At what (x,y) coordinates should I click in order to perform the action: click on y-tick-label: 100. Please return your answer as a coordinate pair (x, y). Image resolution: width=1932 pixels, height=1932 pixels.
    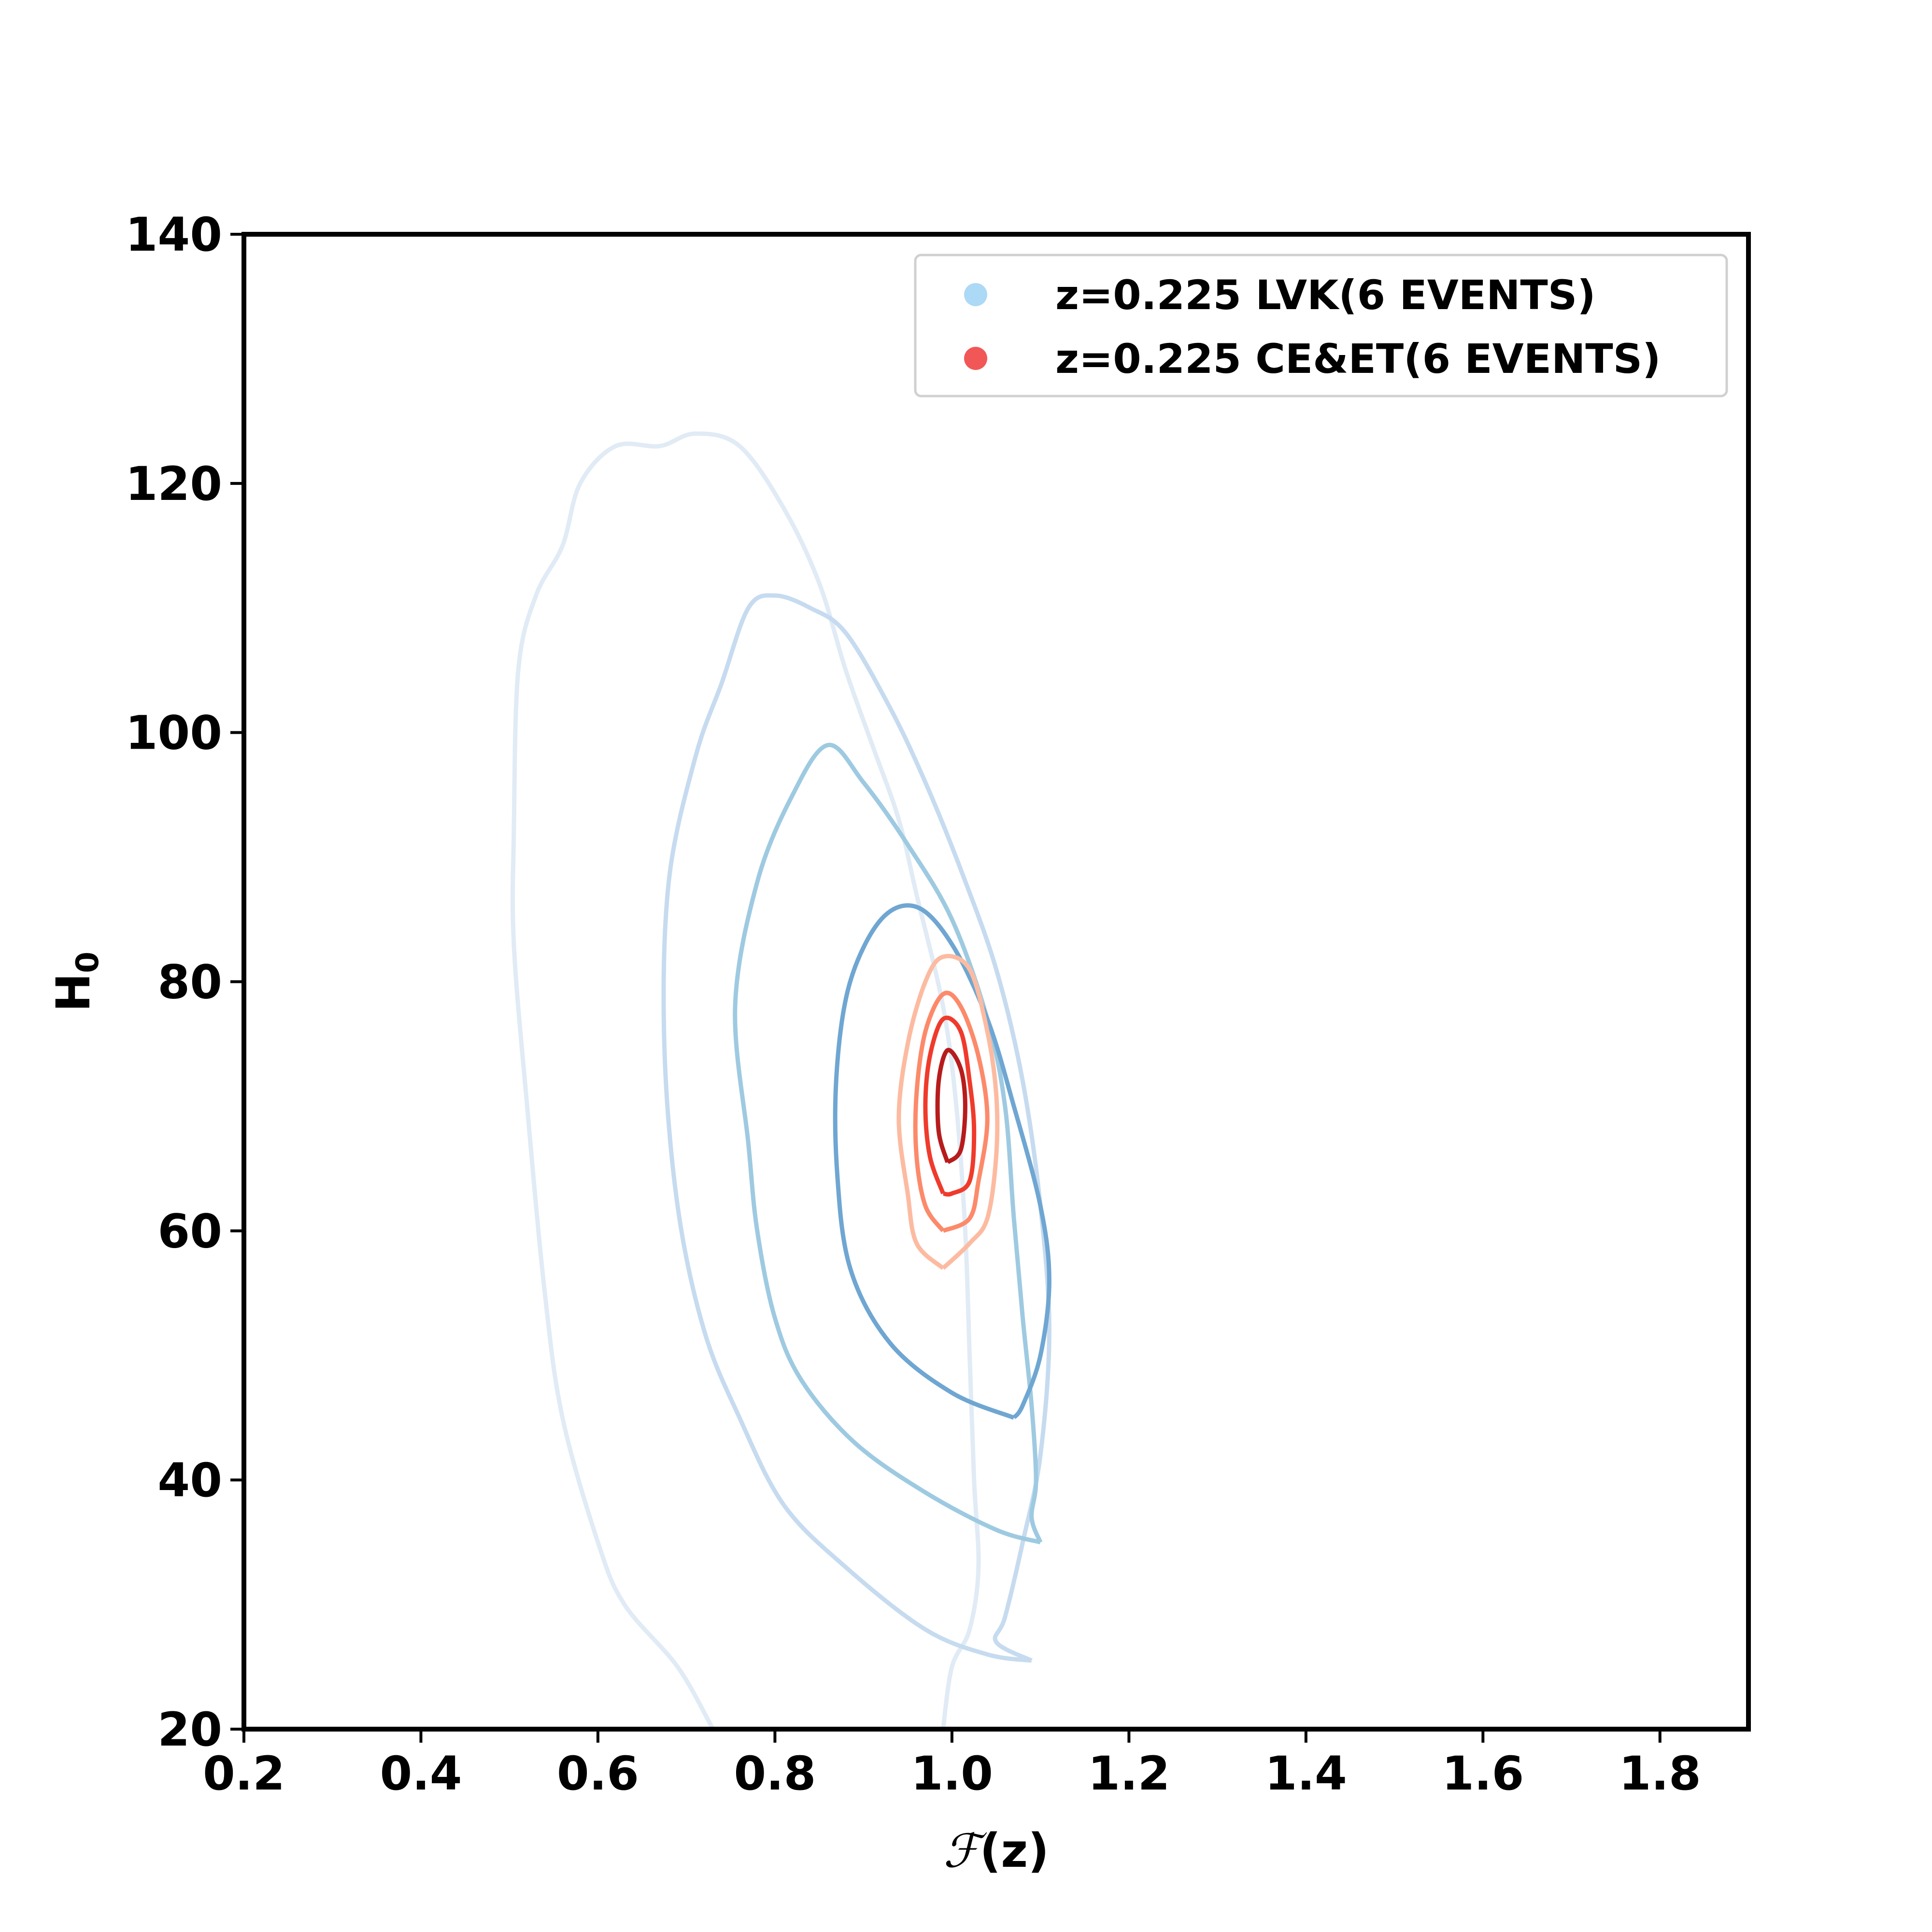
    Looking at the image, I should click on (174, 733).